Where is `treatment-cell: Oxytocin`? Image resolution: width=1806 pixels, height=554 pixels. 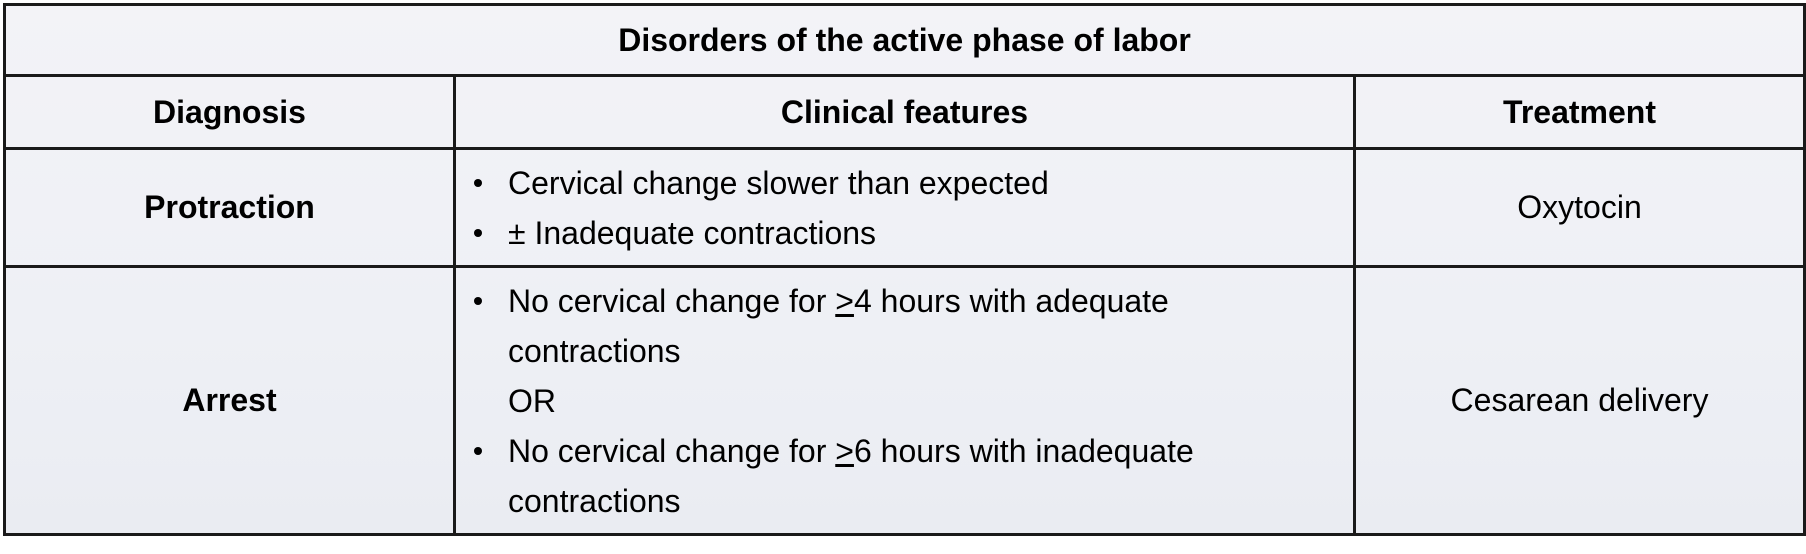
treatment-cell: Oxytocin is located at coordinates (1579, 207).